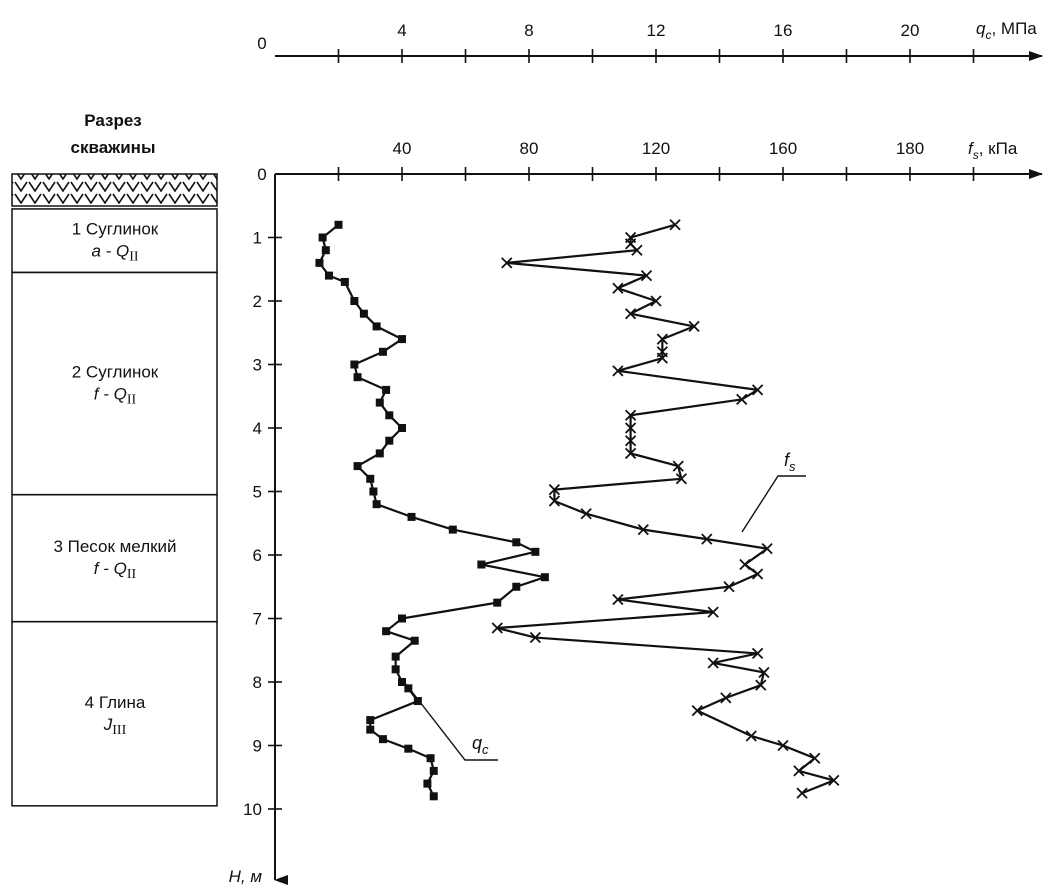 This screenshot has width=1058, height=890. I want to click on fs-tick-label: 160, so click(783, 148).